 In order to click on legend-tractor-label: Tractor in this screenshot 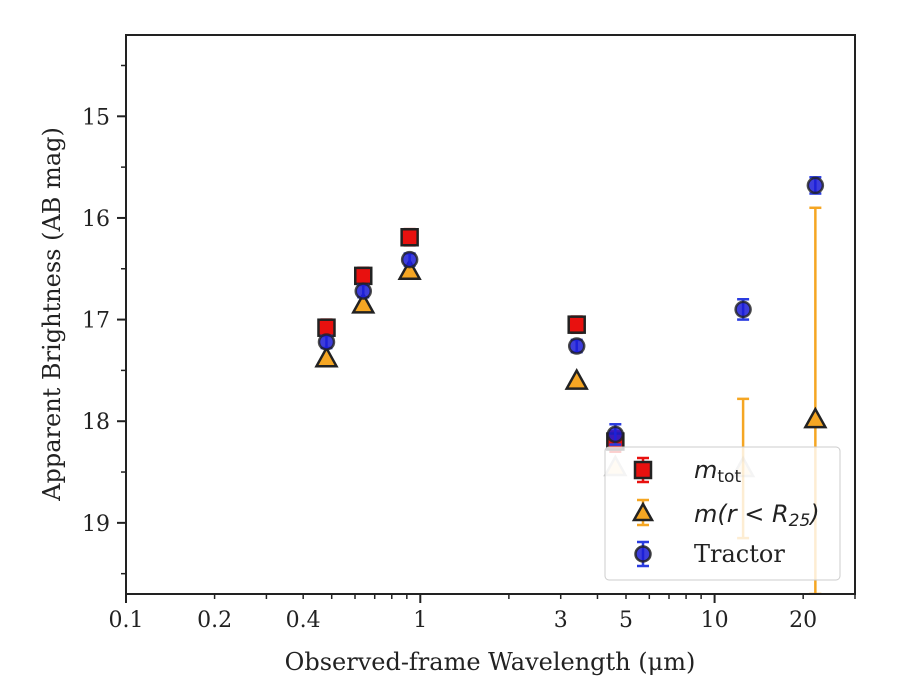, I will do `click(739, 554)`.